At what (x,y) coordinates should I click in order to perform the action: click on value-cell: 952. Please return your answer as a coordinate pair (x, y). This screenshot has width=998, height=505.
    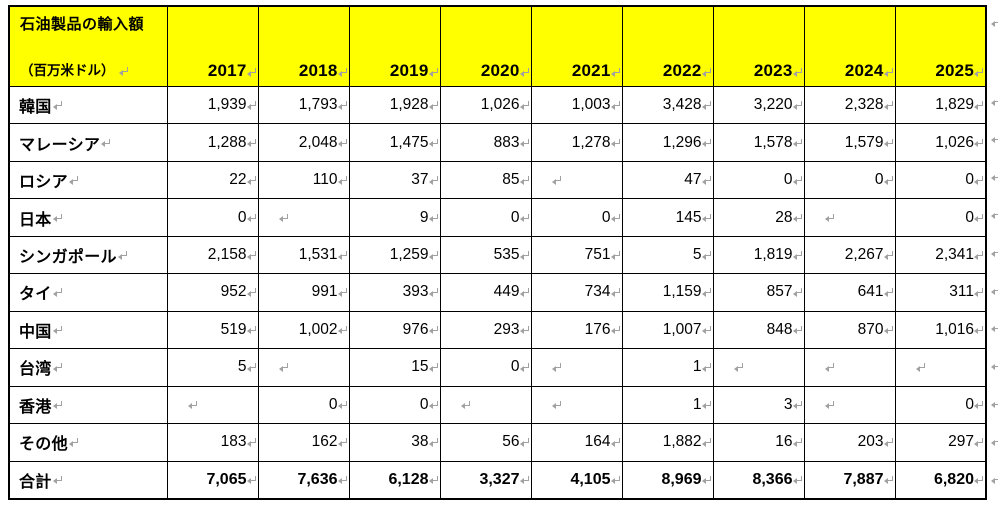
    Looking at the image, I should click on (212, 292).